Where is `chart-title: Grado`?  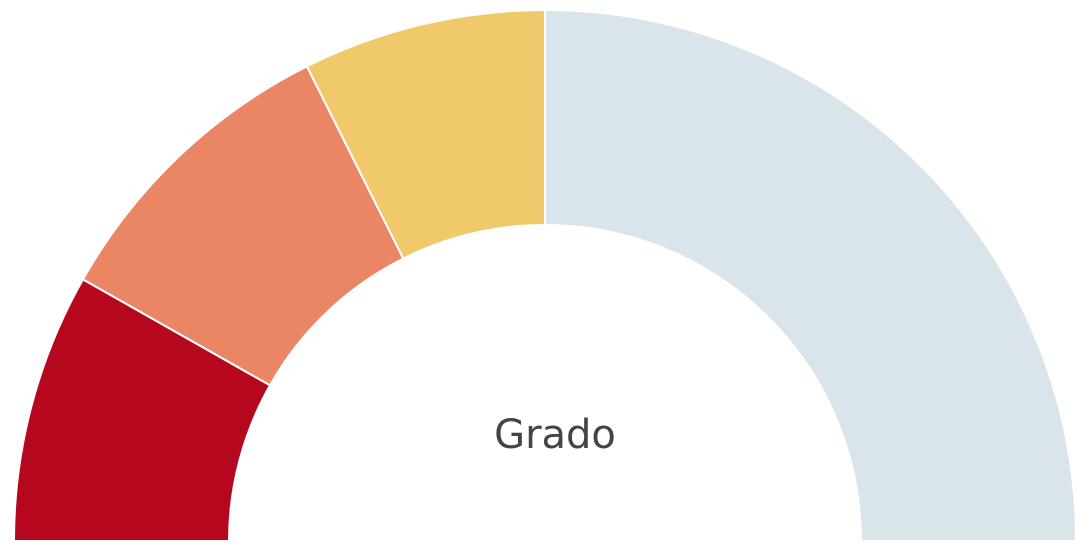
chart-title: Grado is located at coordinates (555, 435).